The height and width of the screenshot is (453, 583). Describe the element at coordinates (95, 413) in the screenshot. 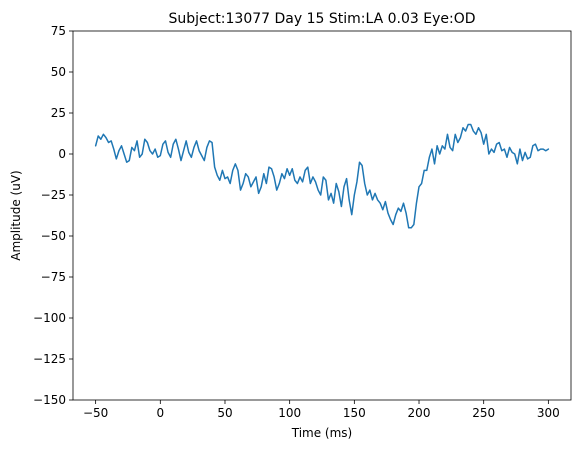

I see `x-tick-label: −50` at that location.